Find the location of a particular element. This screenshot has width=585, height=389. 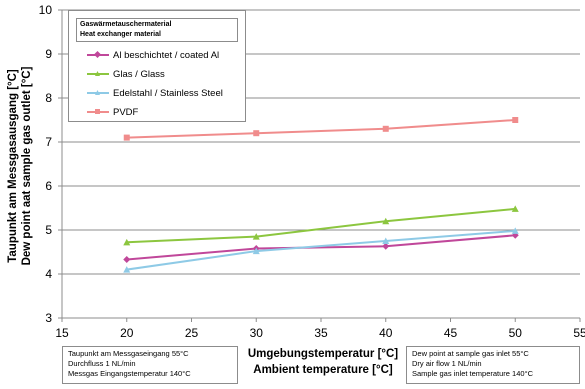

x-tick-label: 45 is located at coordinates (451, 333).